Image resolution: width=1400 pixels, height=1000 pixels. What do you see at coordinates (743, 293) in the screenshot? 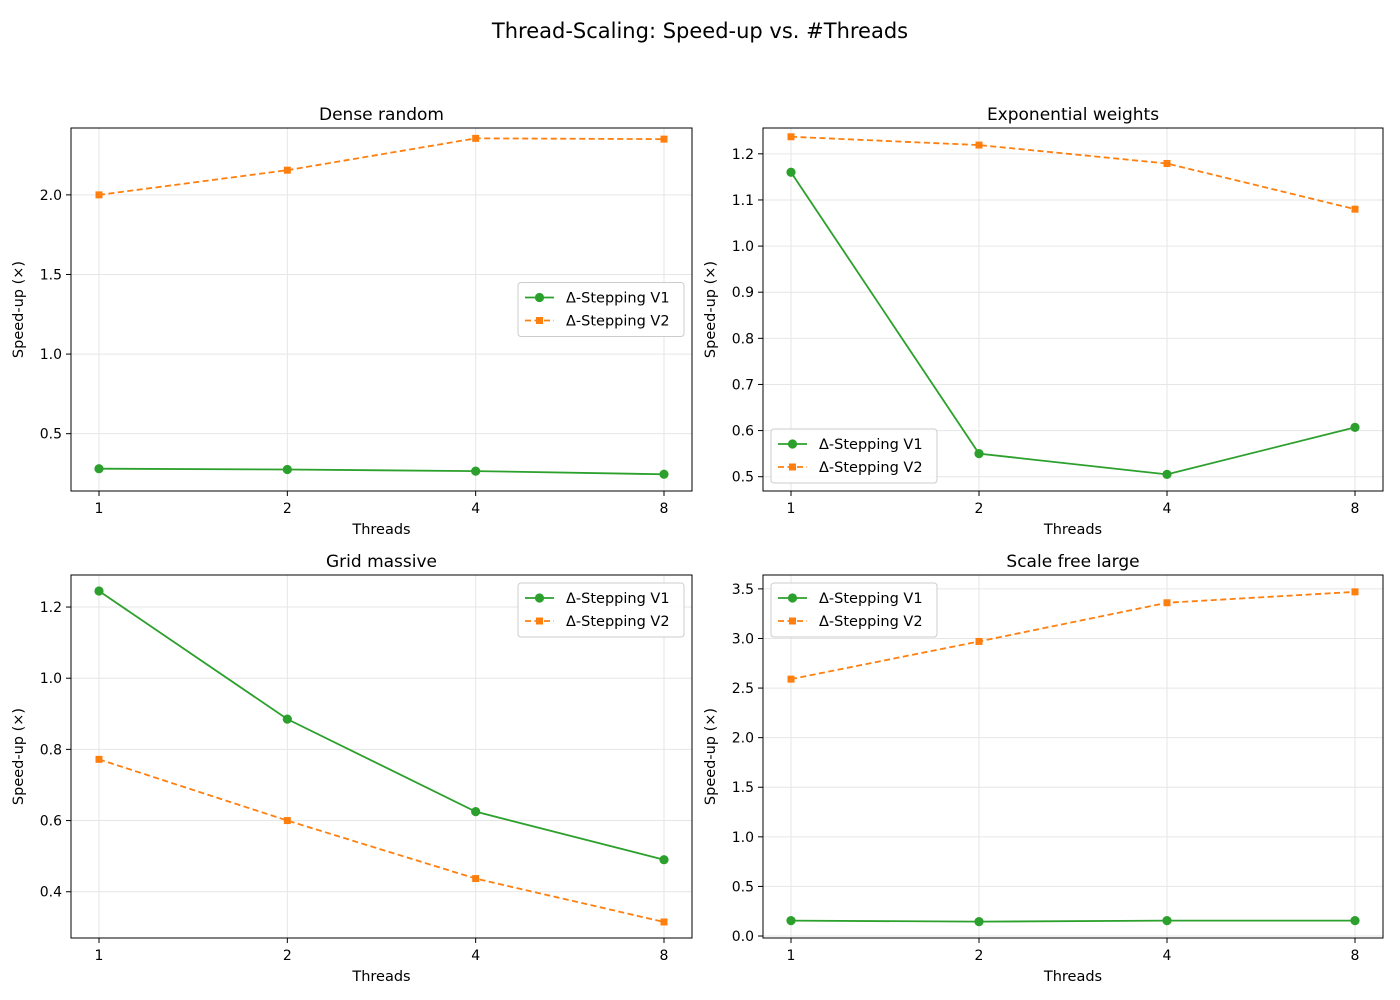
I see `y-tick-label: 0.9` at bounding box center [743, 293].